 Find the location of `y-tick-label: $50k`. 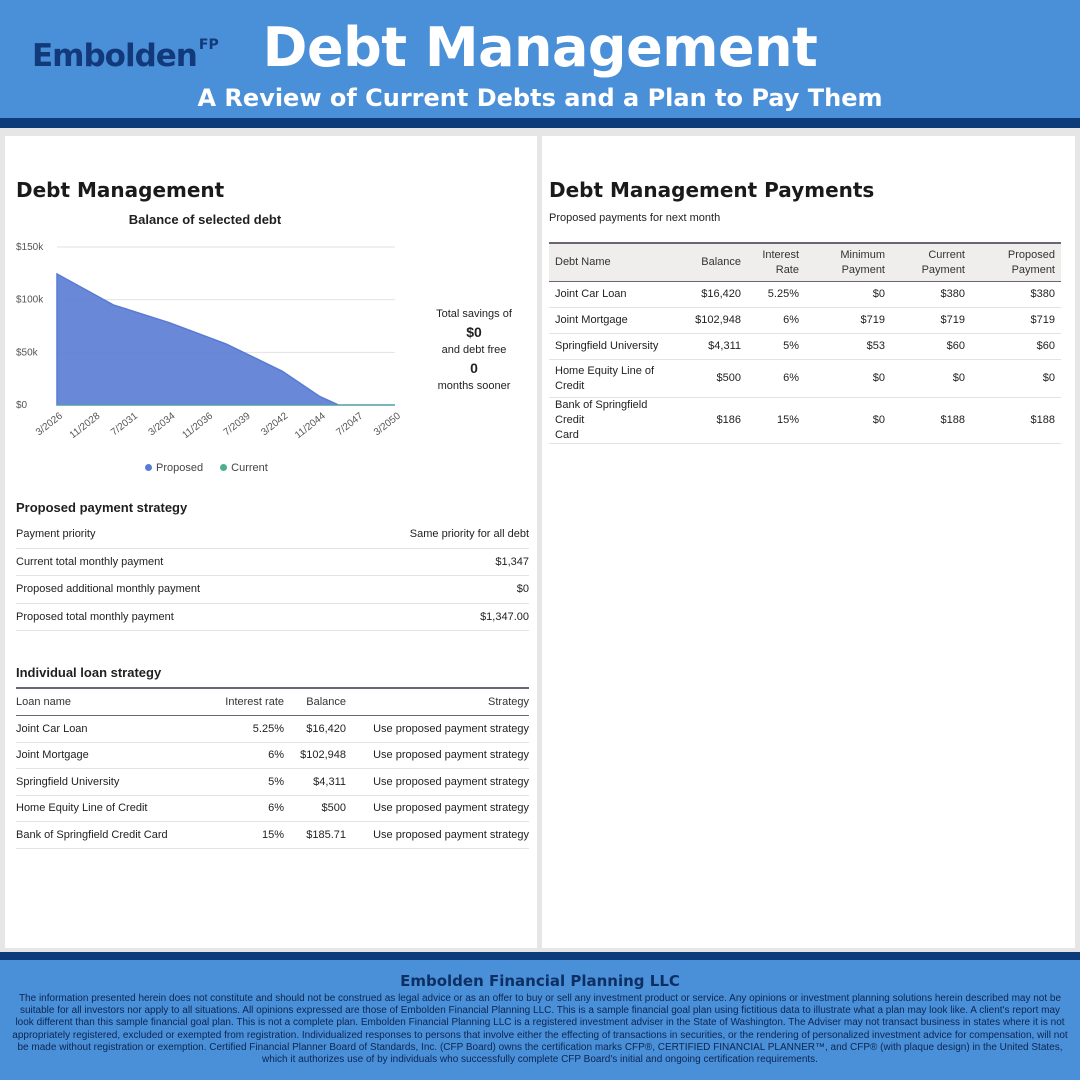

y-tick-label: $50k is located at coordinates (27, 352).